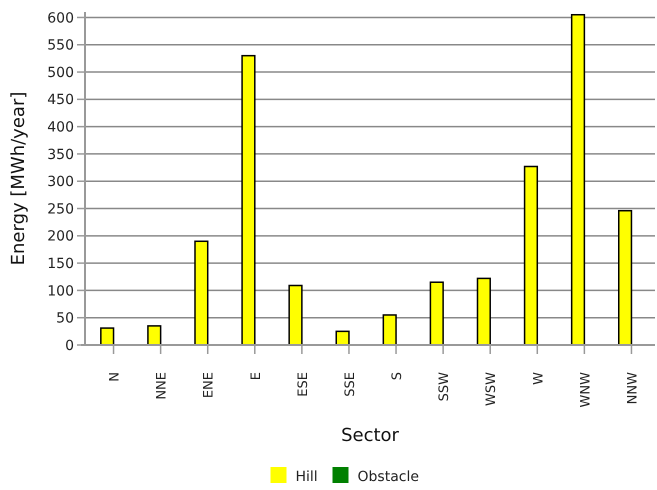 The width and height of the screenshot is (657, 490). Describe the element at coordinates (69, 346) in the screenshot. I see `y-tick-label: 0` at that location.